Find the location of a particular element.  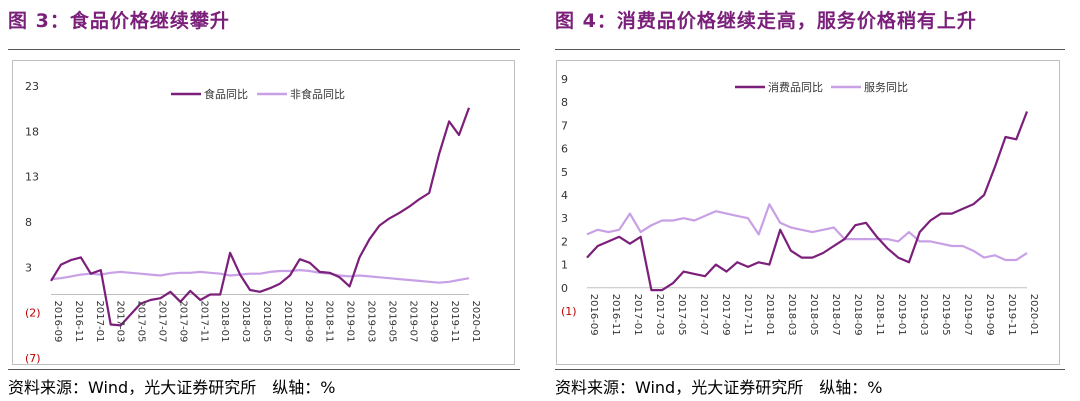

right-chart-title: 图 4：消费品价格继续走高，服务价格稍有上升 is located at coordinates (766, 21).